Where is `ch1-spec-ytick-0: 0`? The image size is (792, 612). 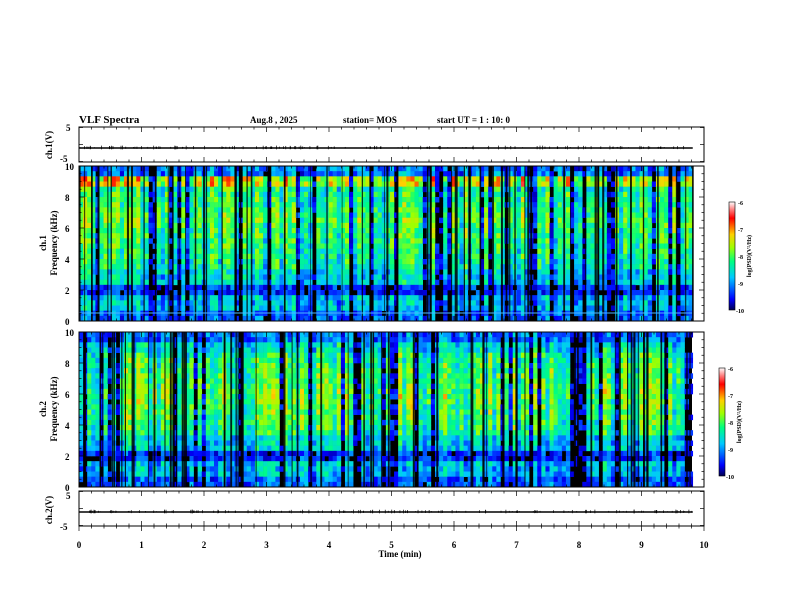
ch1-spec-ytick-0: 0 is located at coordinates (67, 322).